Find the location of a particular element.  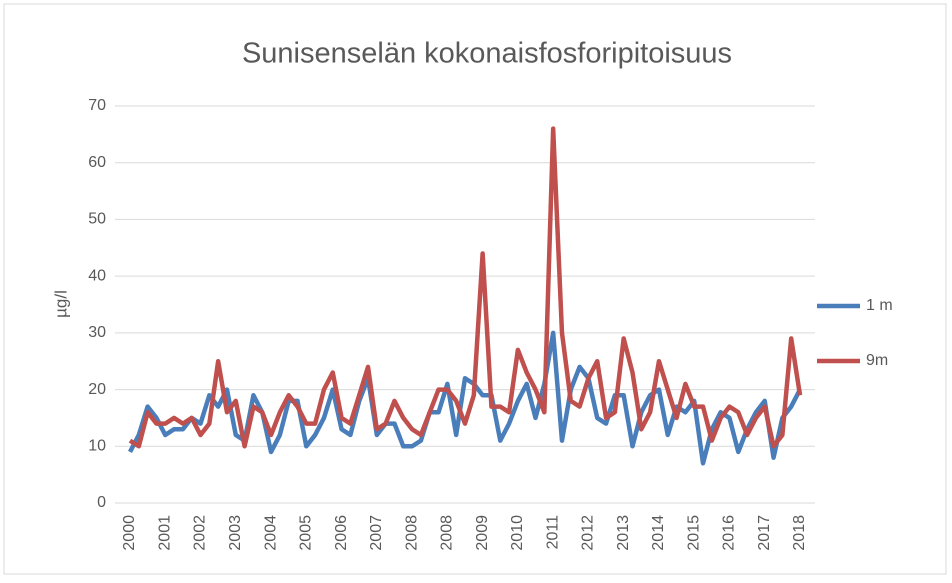

chart-title: Sunisenselän kokonaisfosforipitoisuus is located at coordinates (487, 54).